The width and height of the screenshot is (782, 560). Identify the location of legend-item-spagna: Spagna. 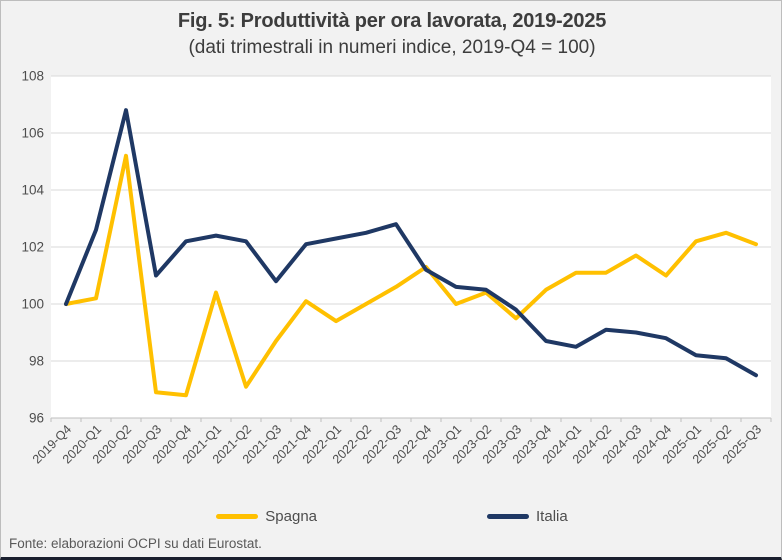
(266, 516).